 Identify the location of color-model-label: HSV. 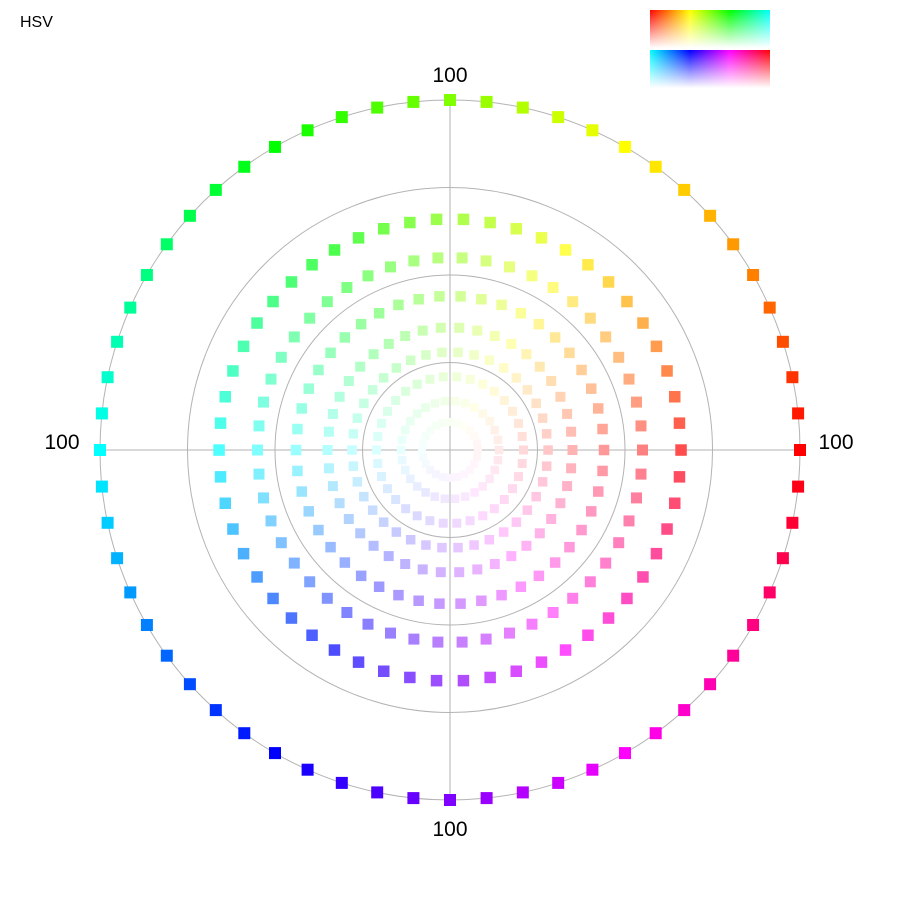
(36, 22).